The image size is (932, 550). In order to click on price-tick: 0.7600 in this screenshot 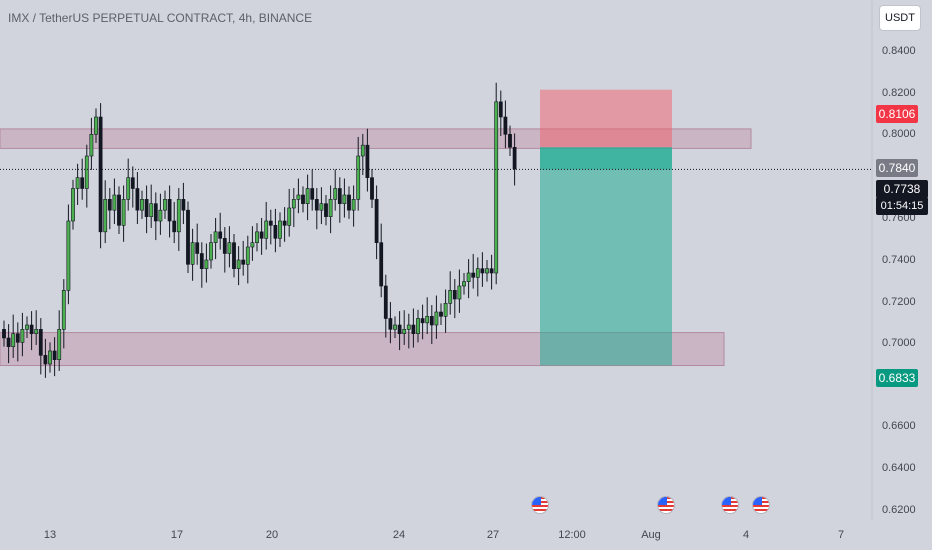, I will do `click(899, 218)`.